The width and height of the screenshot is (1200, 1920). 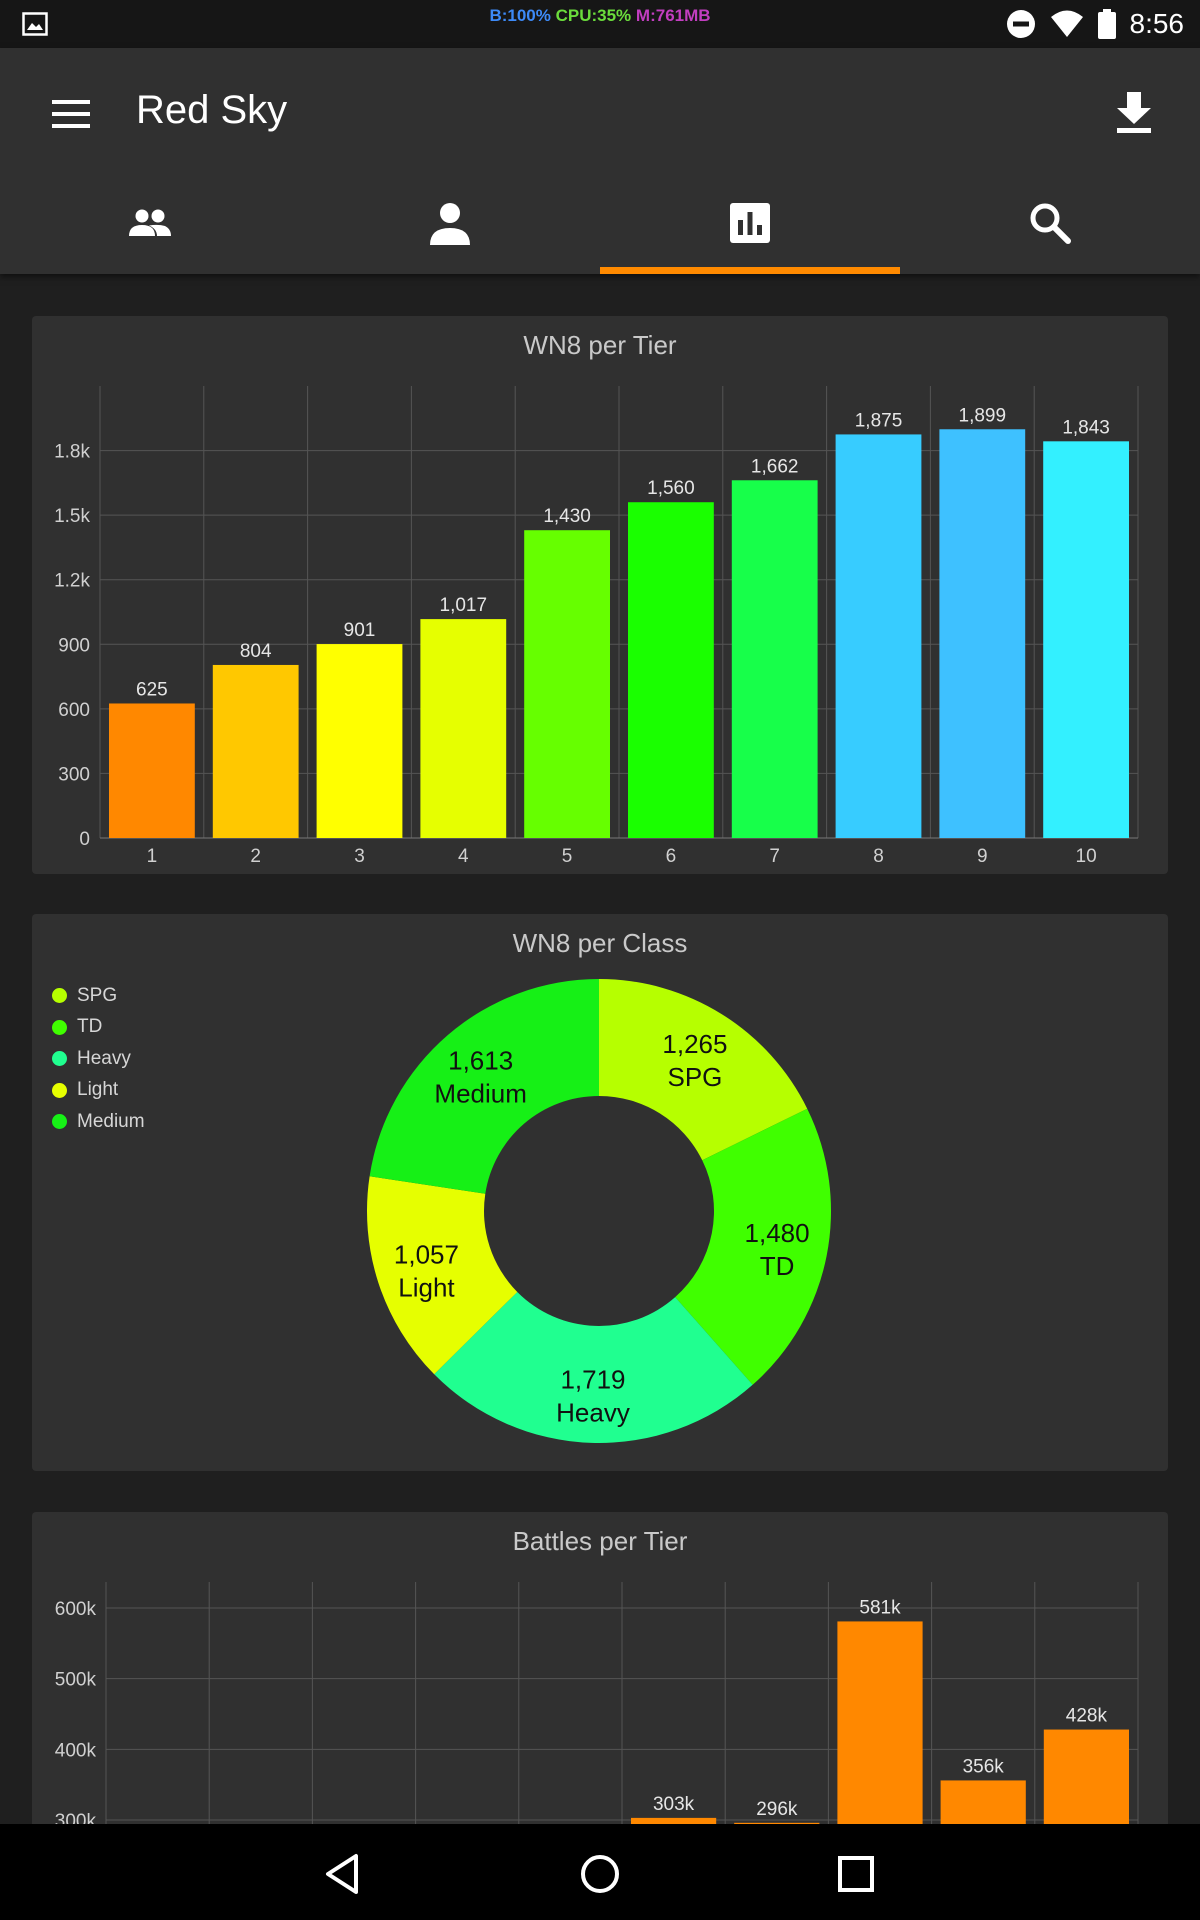 I want to click on legend-label: Heavy, so click(x=104, y=1058).